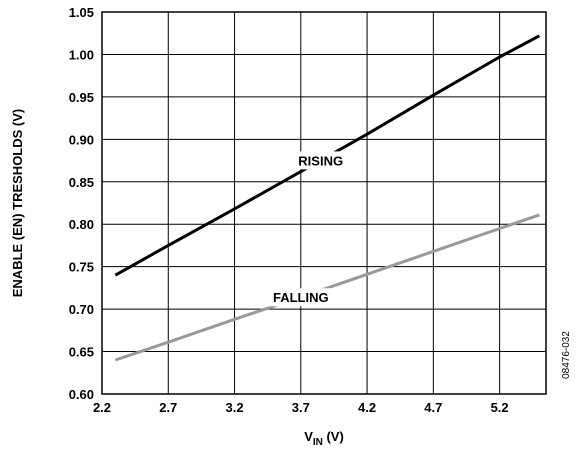 This screenshot has height=458, width=579. I want to click on y-tick-label: 0.70, so click(81, 309).